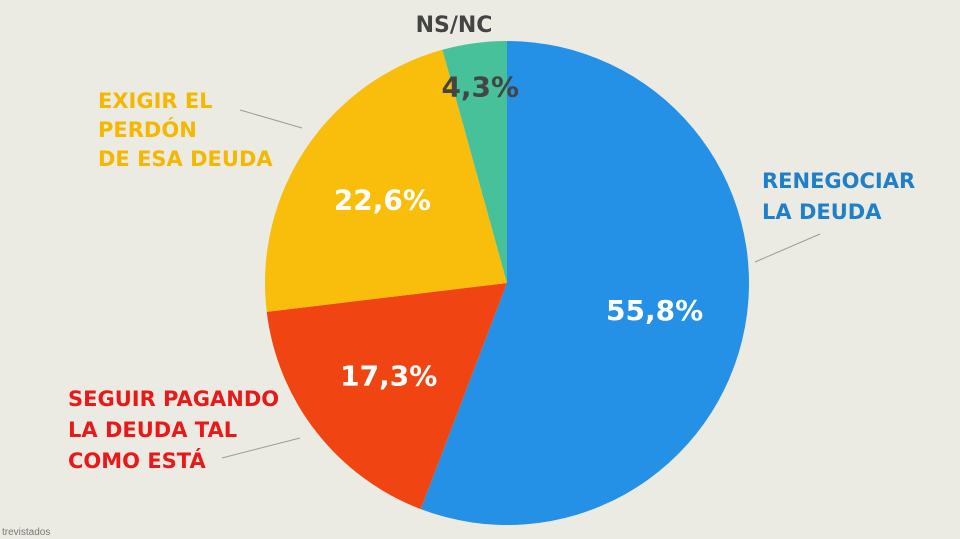  Describe the element at coordinates (654, 310) in the screenshot. I see `slice-value-label: 55,8%` at that location.